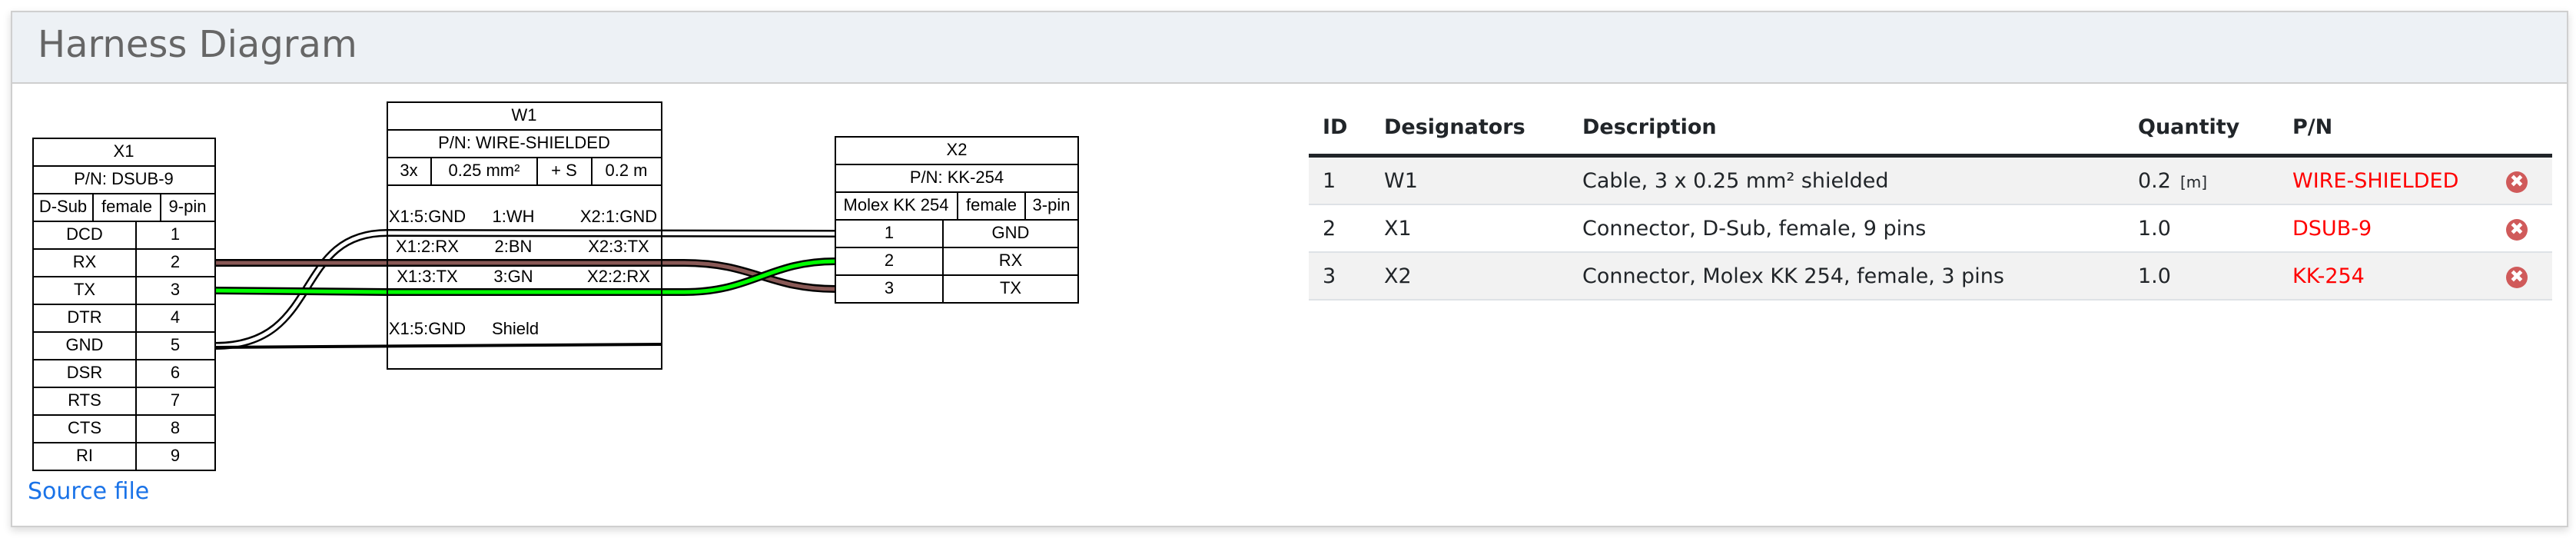  What do you see at coordinates (889, 287) in the screenshot?
I see `x2-pin-number: 3` at bounding box center [889, 287].